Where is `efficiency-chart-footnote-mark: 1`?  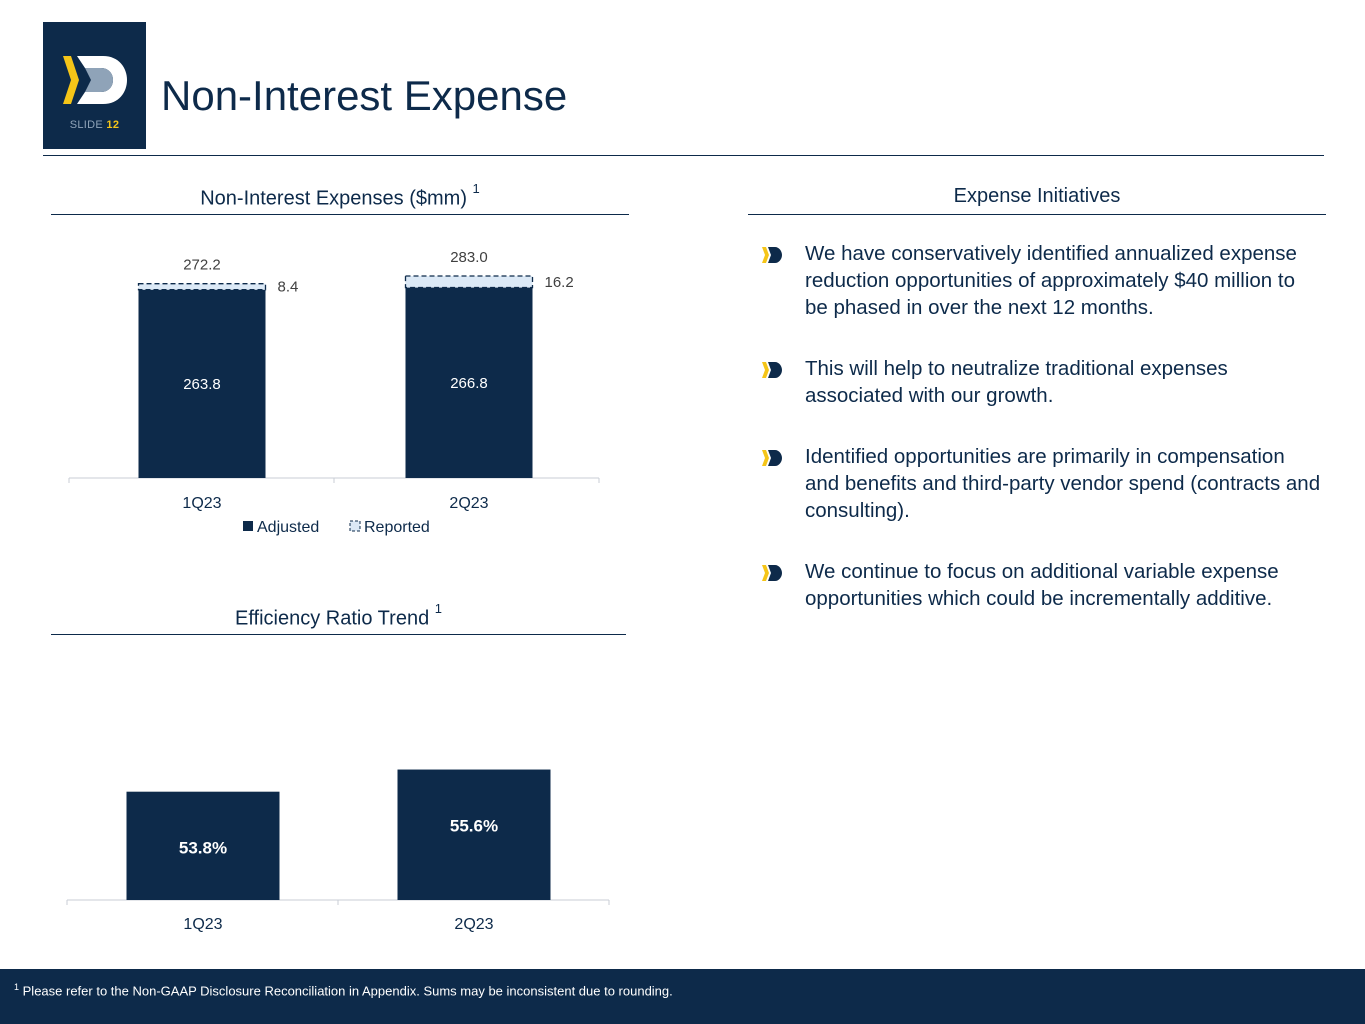 efficiency-chart-footnote-mark: 1 is located at coordinates (438, 608).